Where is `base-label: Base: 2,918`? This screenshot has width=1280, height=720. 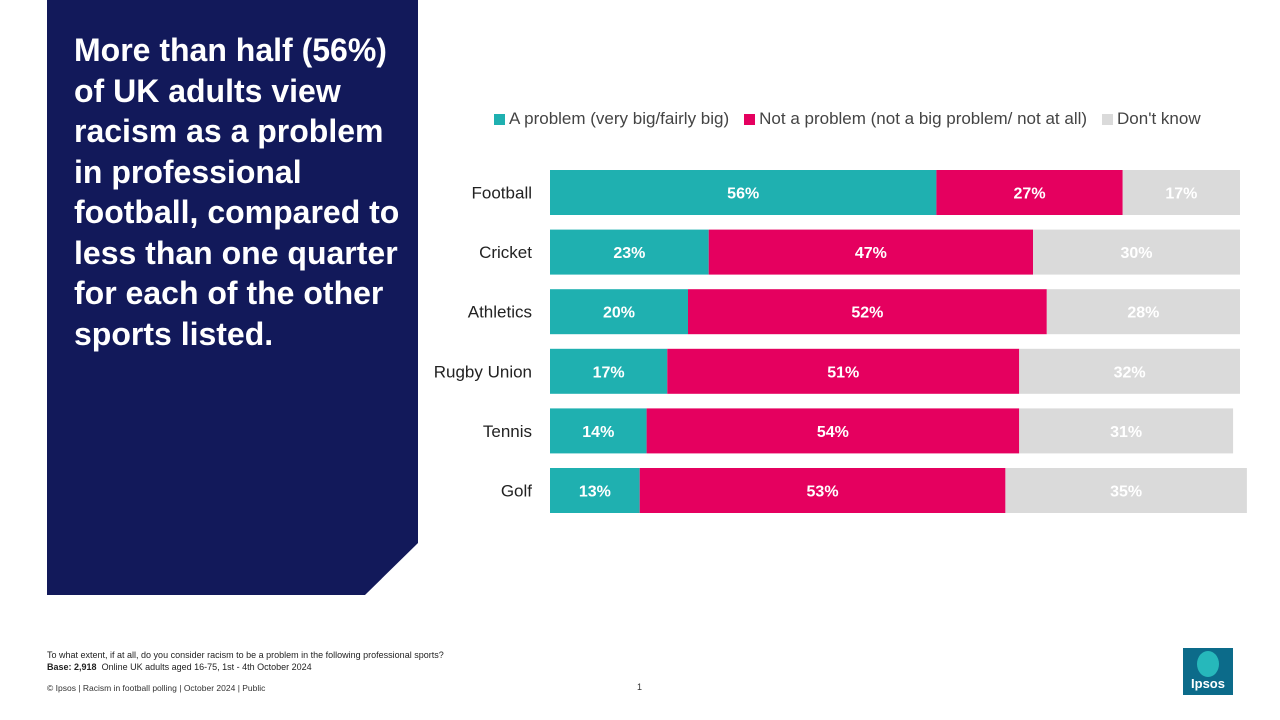 base-label: Base: 2,918 is located at coordinates (72, 667).